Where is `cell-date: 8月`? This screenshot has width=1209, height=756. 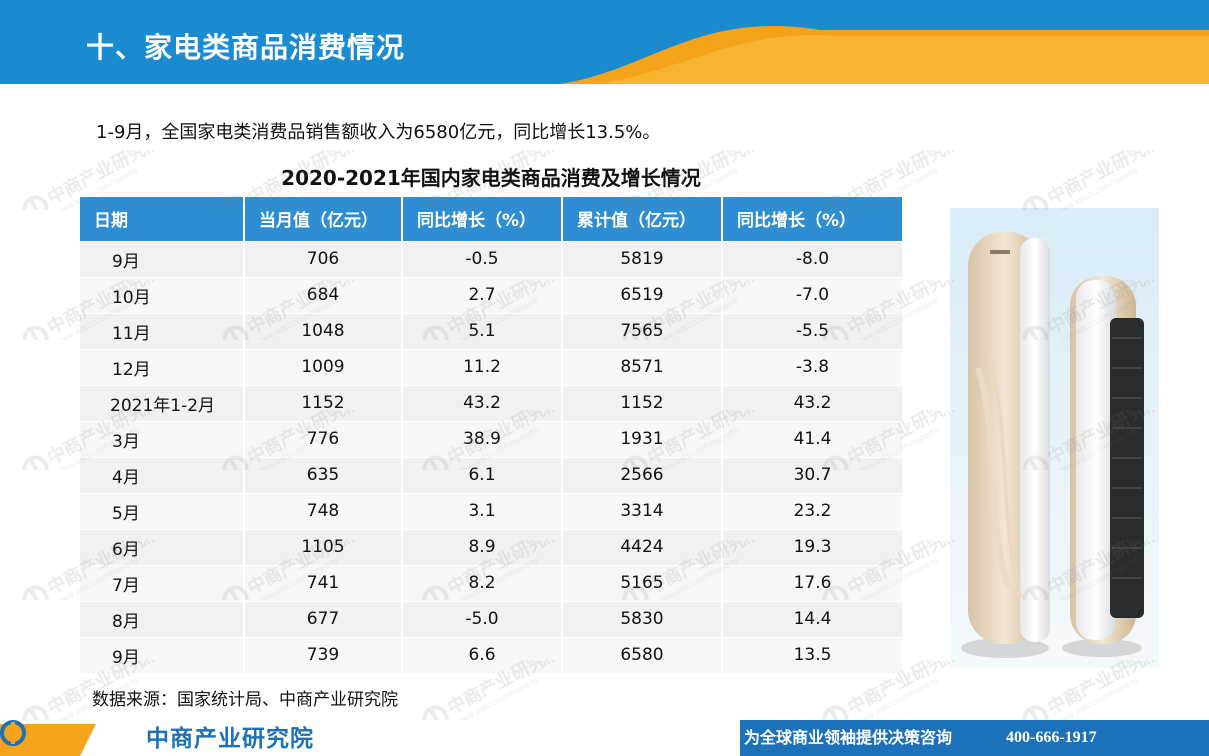 cell-date: 8月 is located at coordinates (162, 618).